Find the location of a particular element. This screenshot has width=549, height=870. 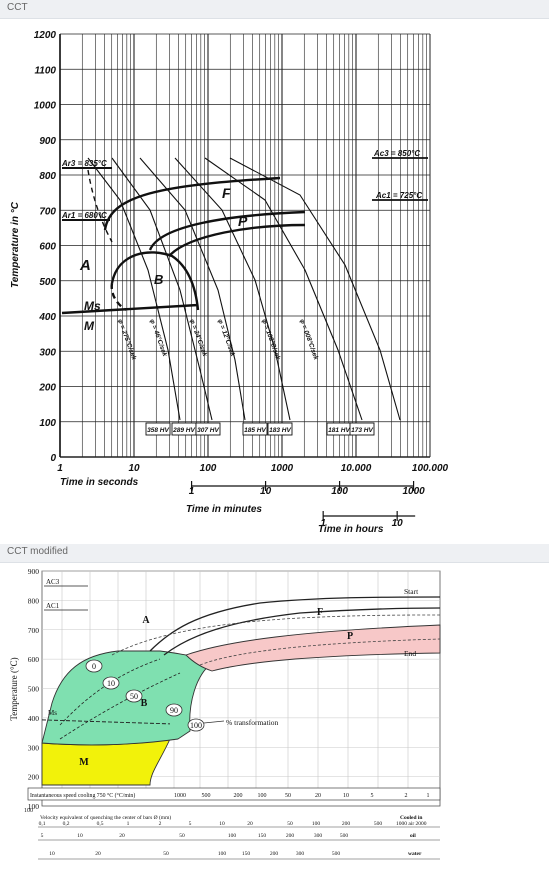

section-header-cct-modified: CCT modified is located at coordinates (274, 553).